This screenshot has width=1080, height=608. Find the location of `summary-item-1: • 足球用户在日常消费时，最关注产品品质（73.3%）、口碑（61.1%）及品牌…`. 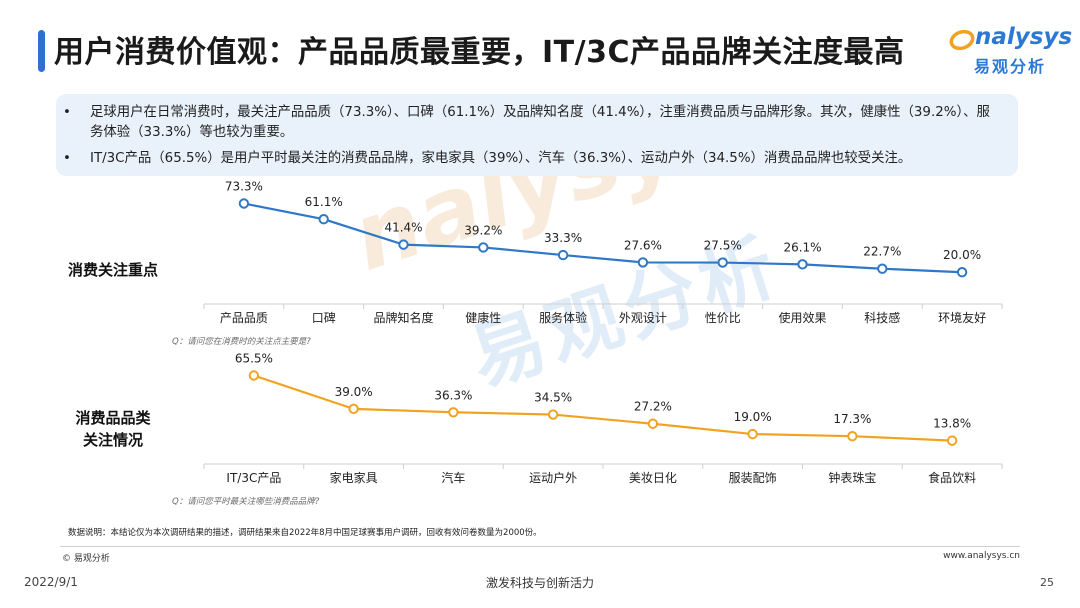

summary-item-1: • 足球用户在日常消费时，最关注产品品质（73.3%）、口碑（61.1%）及品牌… is located at coordinates (526, 123).